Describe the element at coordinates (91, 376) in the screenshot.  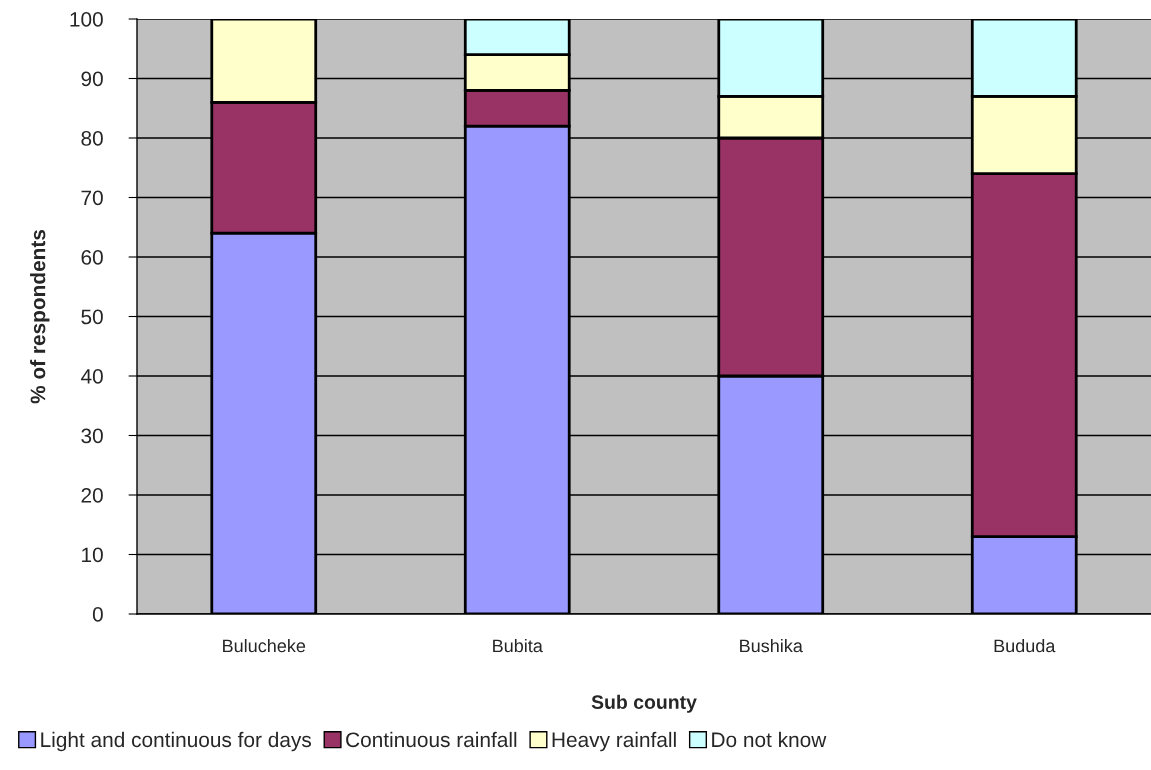
I see `y-tick-label: 40` at that location.